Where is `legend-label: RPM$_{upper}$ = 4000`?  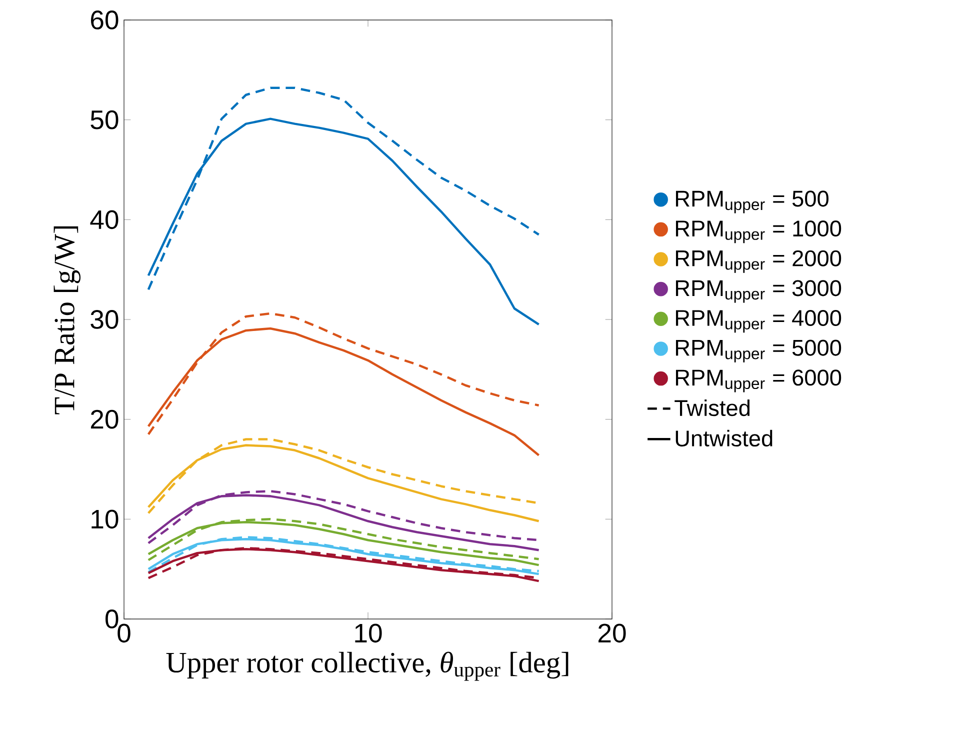
legend-label: RPM$_{upper}$ = 4000 is located at coordinates (759, 321).